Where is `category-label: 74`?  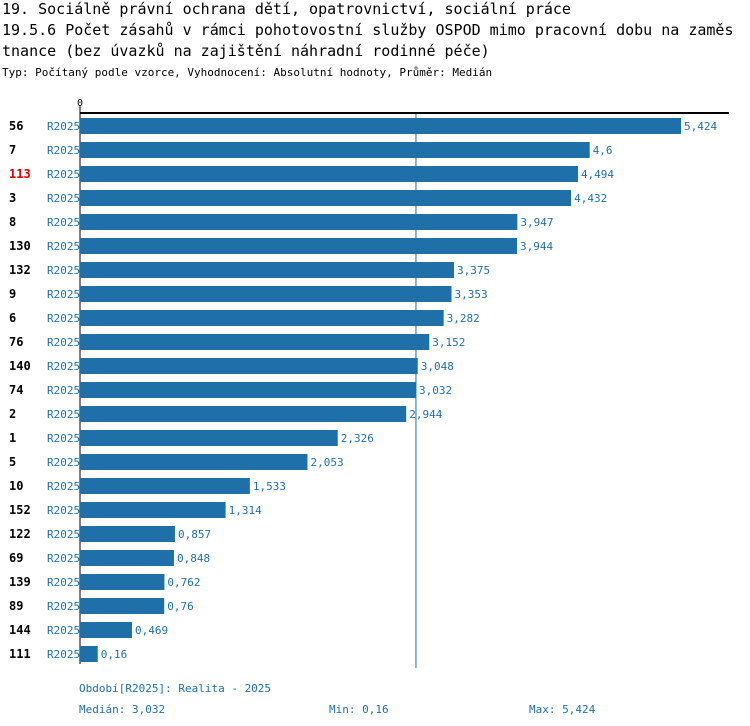
category-label: 74 is located at coordinates (16, 390).